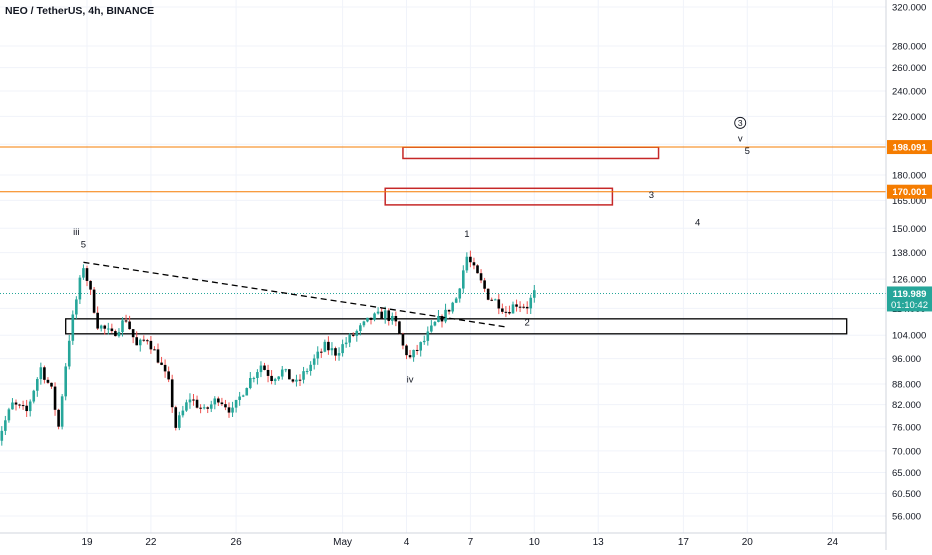 The width and height of the screenshot is (932, 555). I want to click on target-box, so click(499, 196).